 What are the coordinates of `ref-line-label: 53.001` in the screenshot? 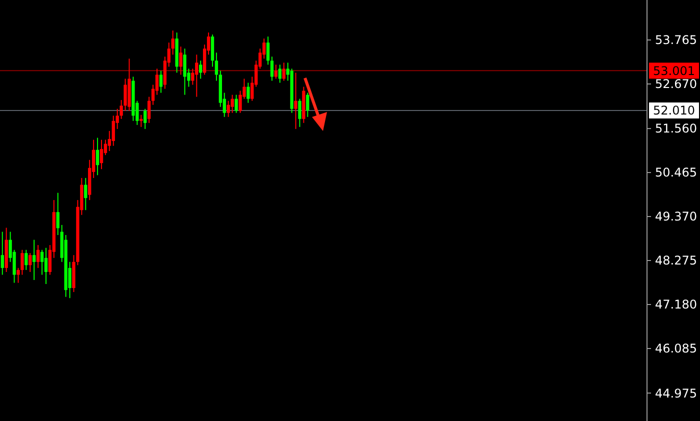 It's located at (674, 71).